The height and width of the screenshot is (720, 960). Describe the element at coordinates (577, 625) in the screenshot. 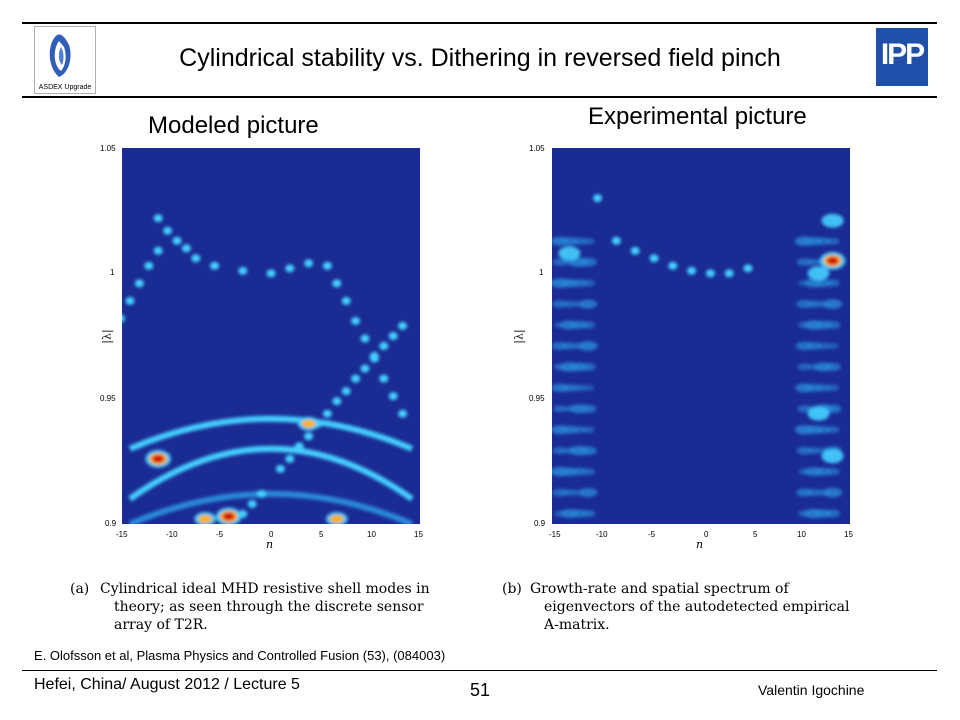

I see `caption-b-line: A-matrix.` at that location.